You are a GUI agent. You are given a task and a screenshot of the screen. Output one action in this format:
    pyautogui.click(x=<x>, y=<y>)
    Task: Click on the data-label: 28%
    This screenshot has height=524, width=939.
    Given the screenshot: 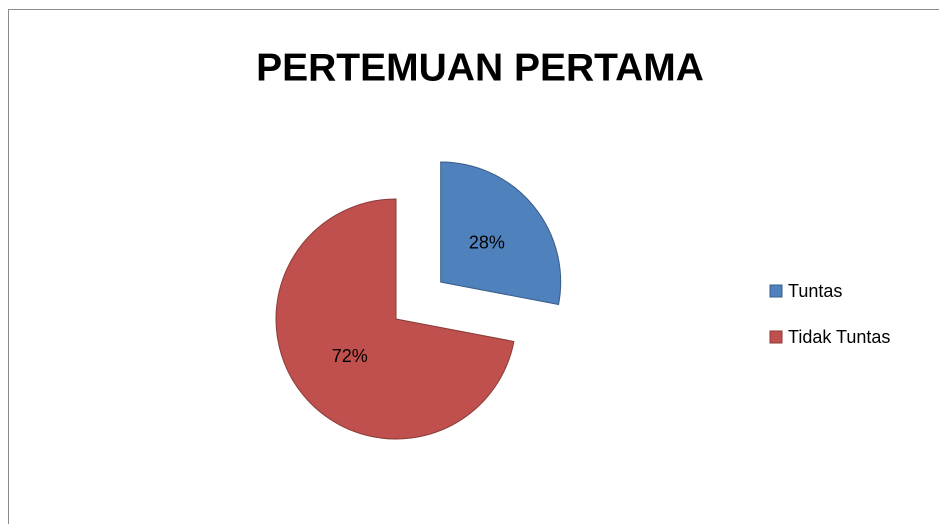 What is the action you would take?
    pyautogui.click(x=487, y=243)
    